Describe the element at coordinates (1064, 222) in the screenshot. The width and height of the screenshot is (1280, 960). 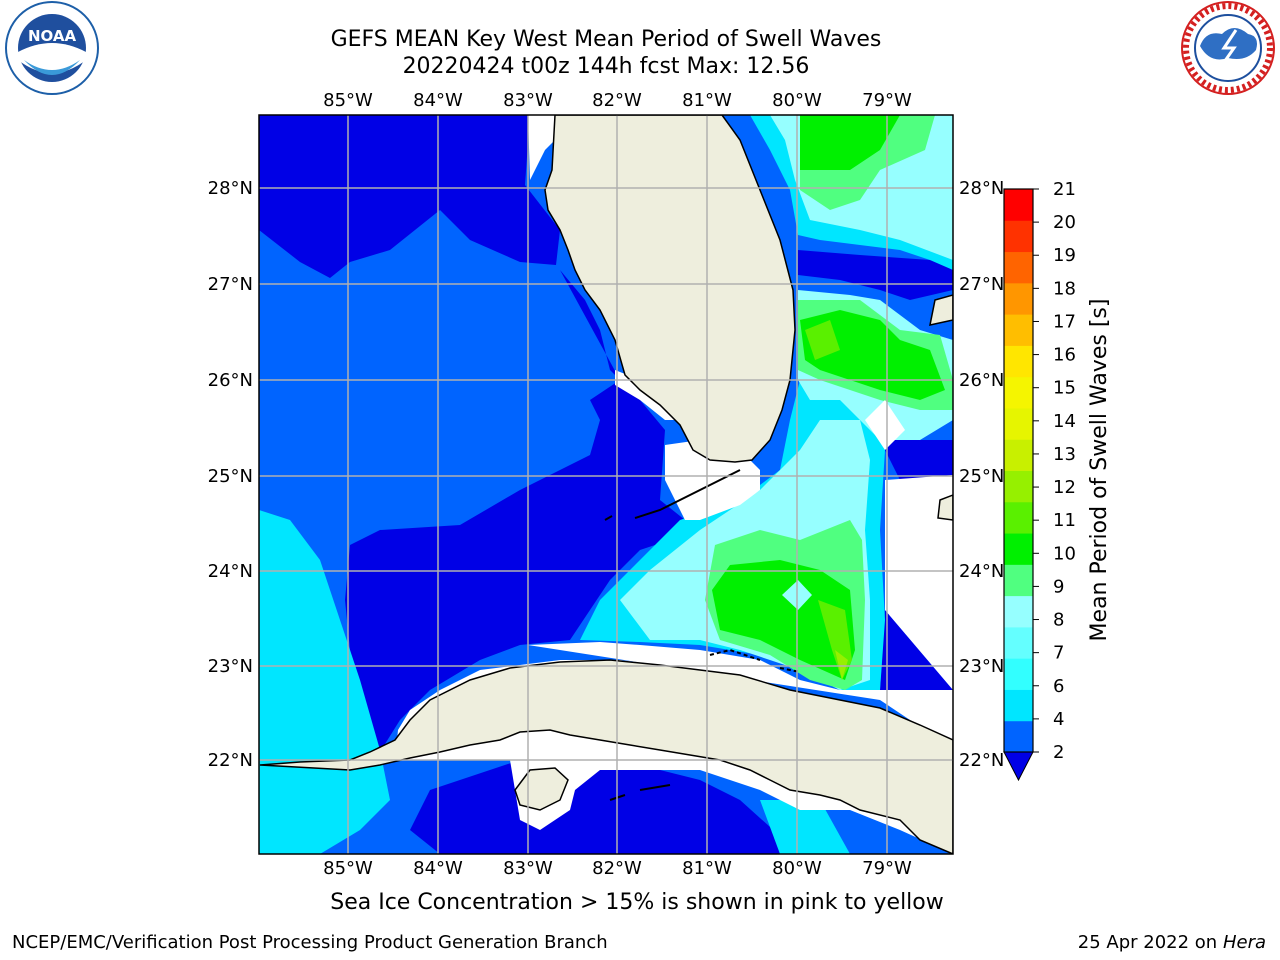
I see `colorbar-tick-label: 20` at that location.